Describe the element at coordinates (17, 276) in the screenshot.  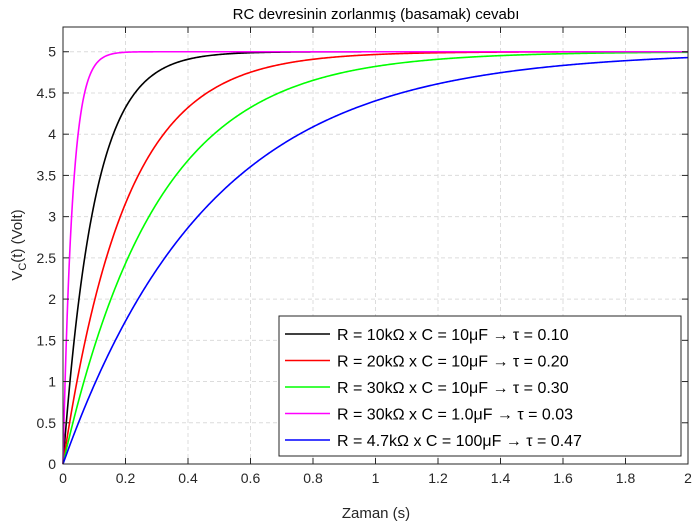
I see `y-axis-label-main: V` at that location.